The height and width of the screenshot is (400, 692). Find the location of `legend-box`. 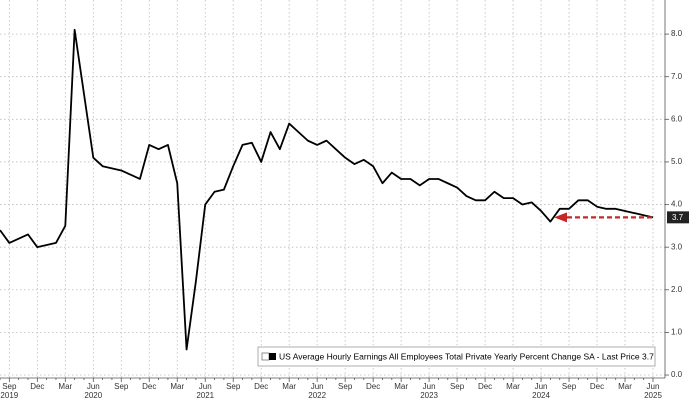

legend-box is located at coordinates (456, 356).